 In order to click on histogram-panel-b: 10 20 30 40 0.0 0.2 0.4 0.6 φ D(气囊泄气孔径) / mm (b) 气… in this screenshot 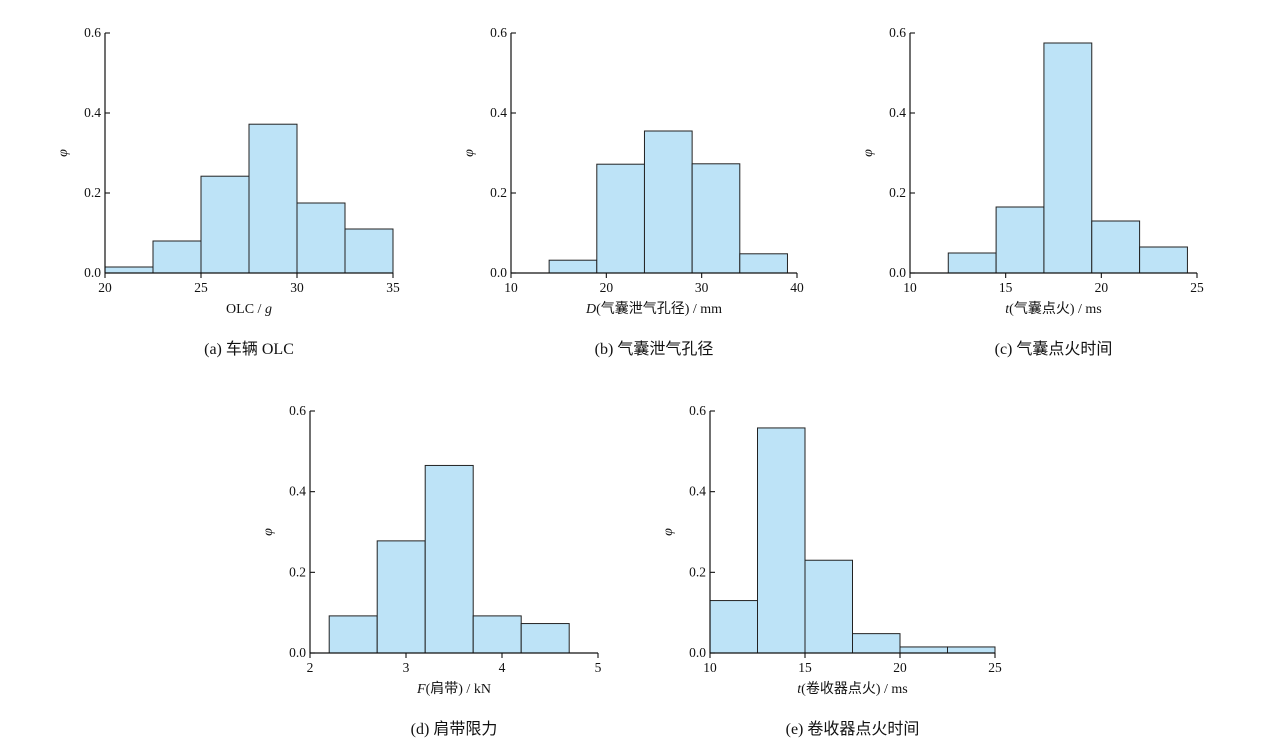, I will do `click(633, 191)`.